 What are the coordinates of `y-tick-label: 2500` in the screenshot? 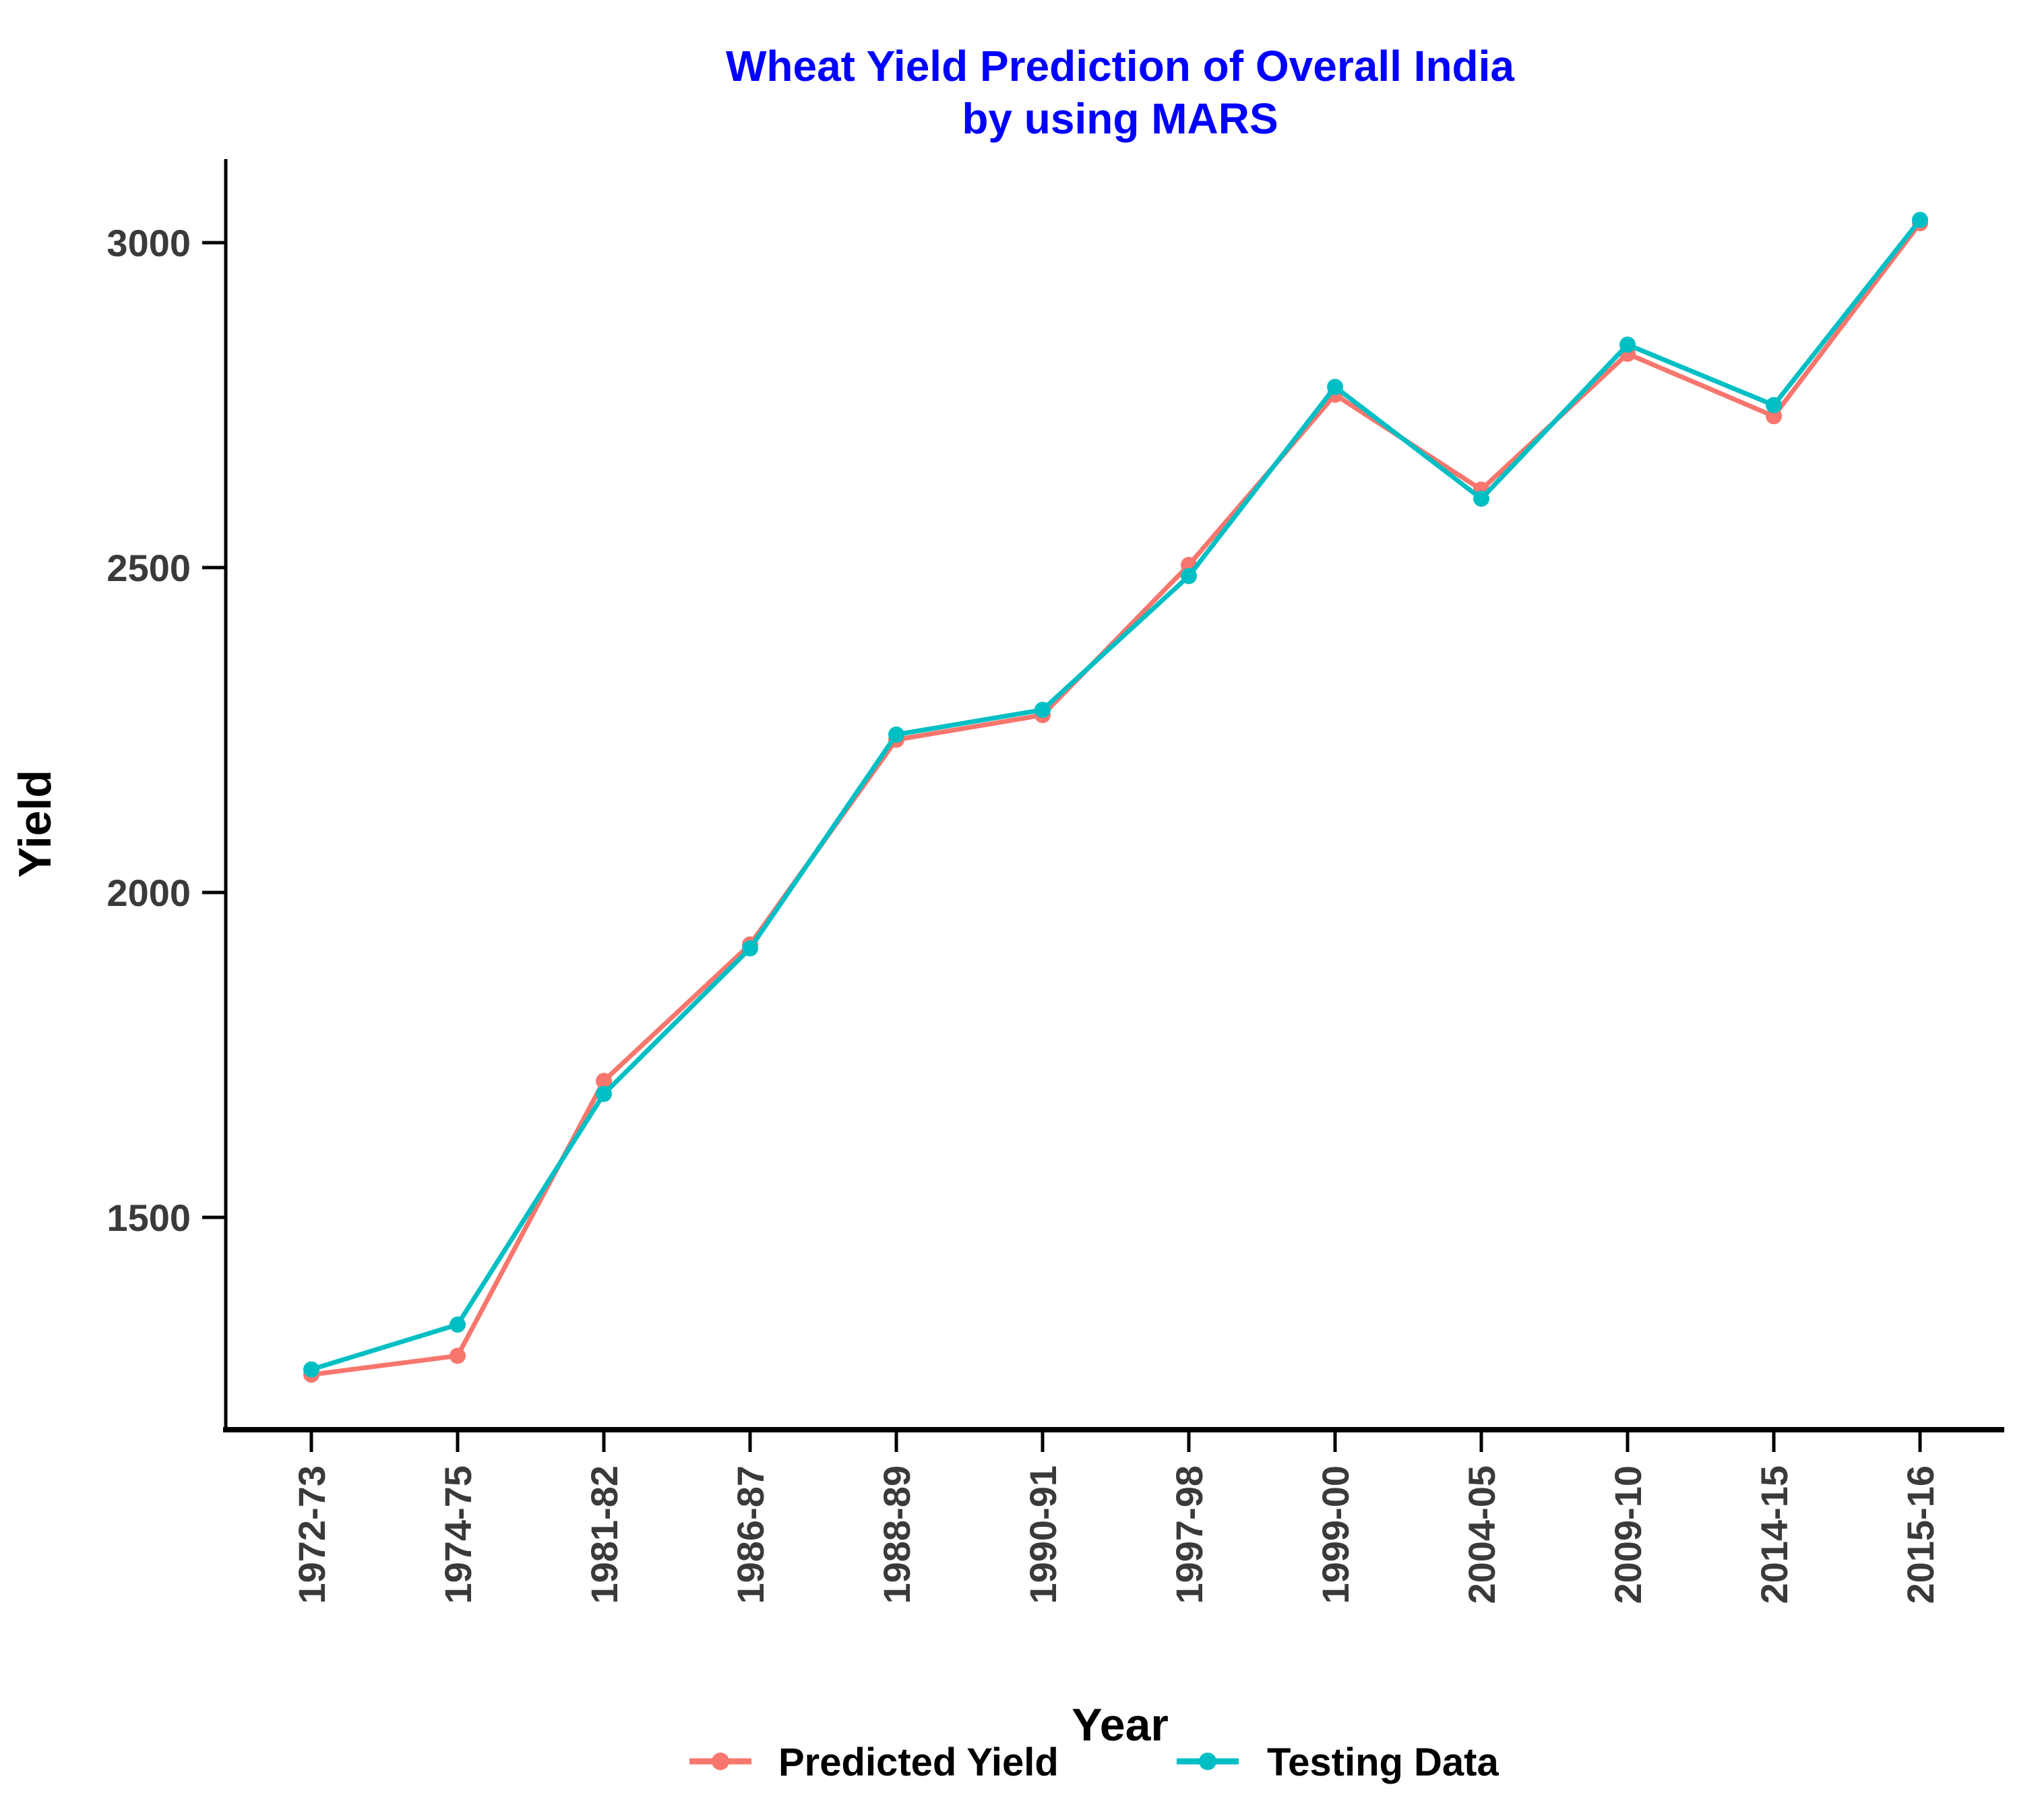 It's located at (148, 568).